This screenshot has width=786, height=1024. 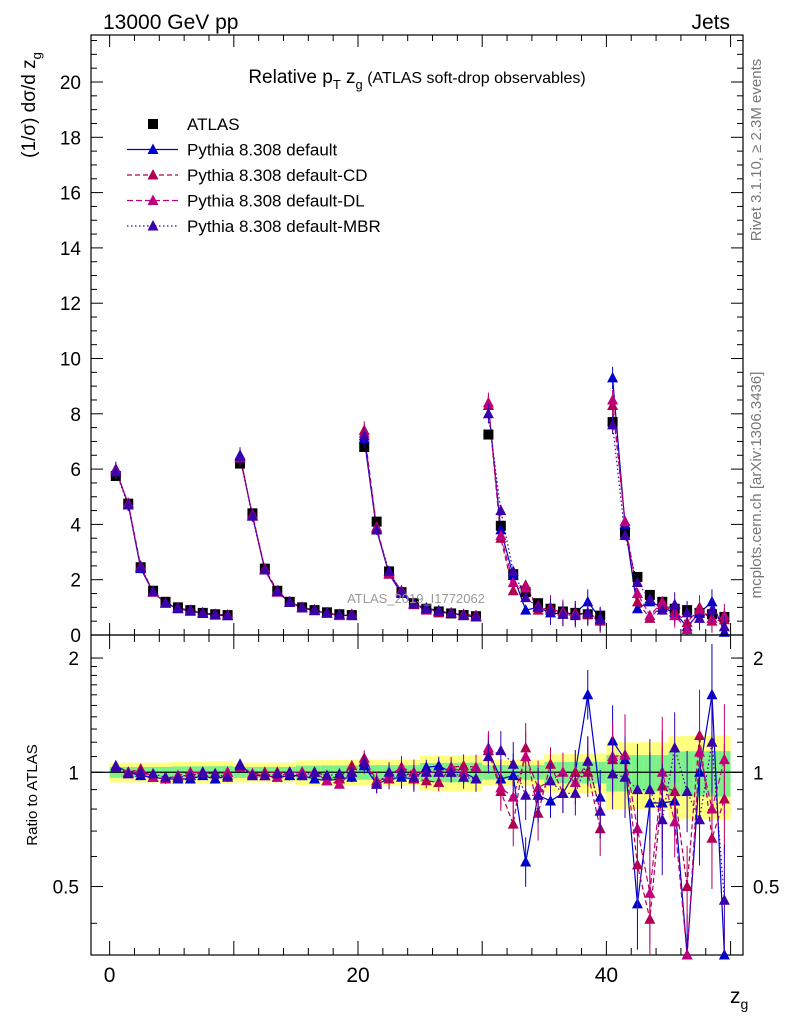 I want to click on x-tick-label: 20, so click(x=357, y=975).